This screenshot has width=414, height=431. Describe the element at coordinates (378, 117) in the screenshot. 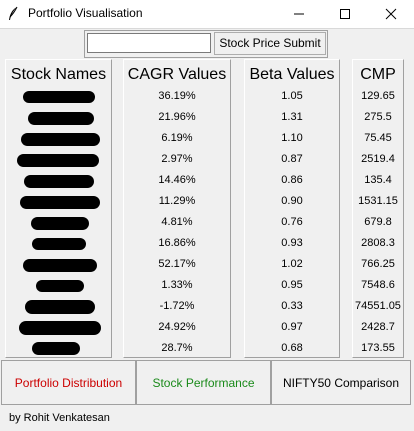

I see `cmp-cell: 275.5` at that location.